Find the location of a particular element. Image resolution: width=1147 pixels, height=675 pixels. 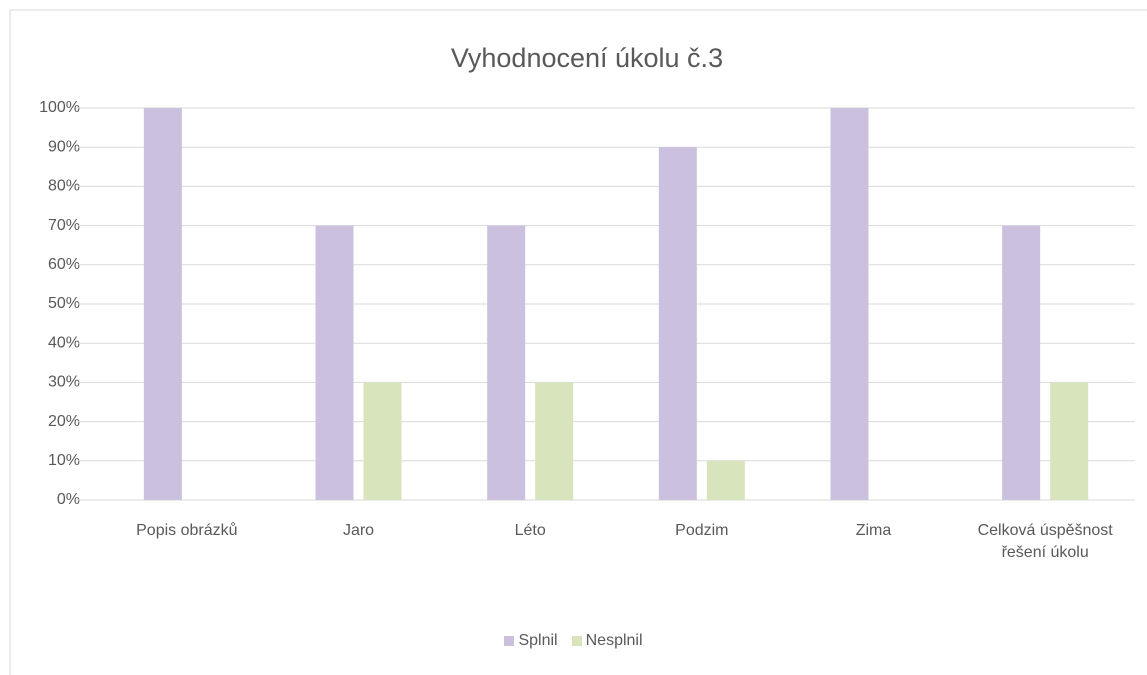

y-tick-label: 70% is located at coordinates (64, 225).